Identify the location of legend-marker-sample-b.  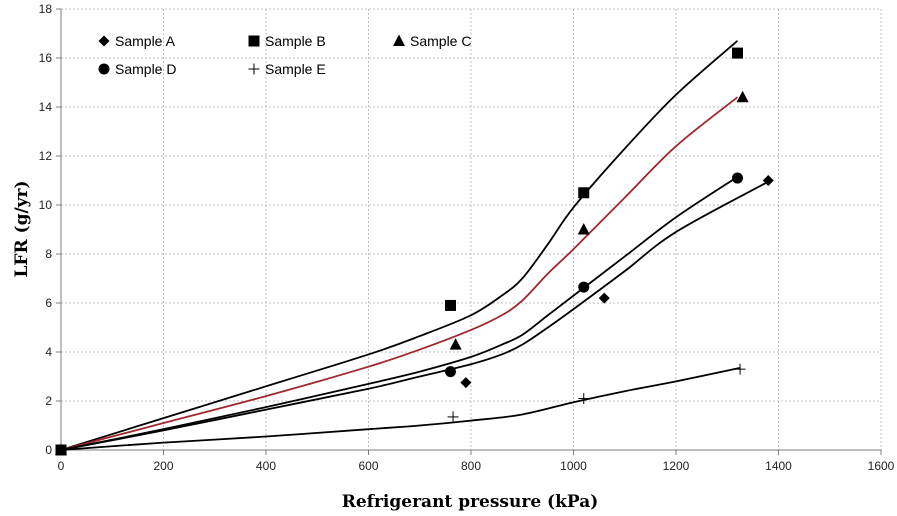
(254, 41).